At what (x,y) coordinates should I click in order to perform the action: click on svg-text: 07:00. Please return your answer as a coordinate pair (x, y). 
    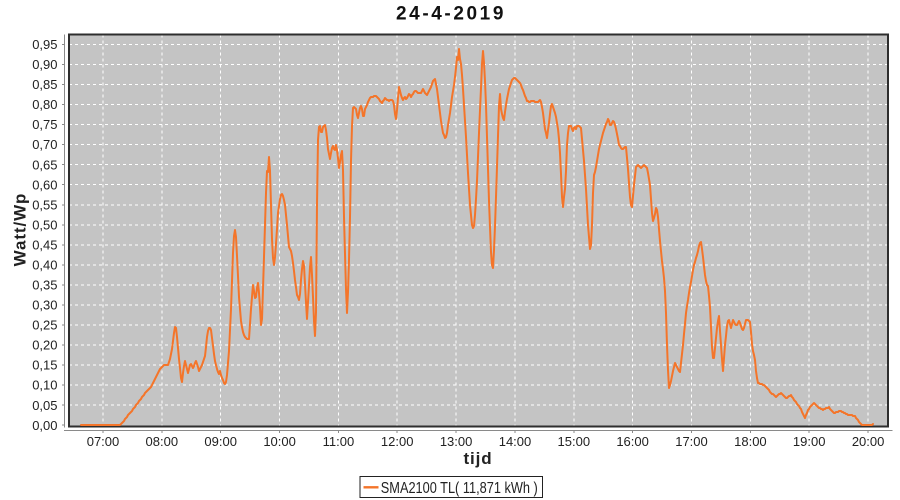
    Looking at the image, I should click on (103, 441).